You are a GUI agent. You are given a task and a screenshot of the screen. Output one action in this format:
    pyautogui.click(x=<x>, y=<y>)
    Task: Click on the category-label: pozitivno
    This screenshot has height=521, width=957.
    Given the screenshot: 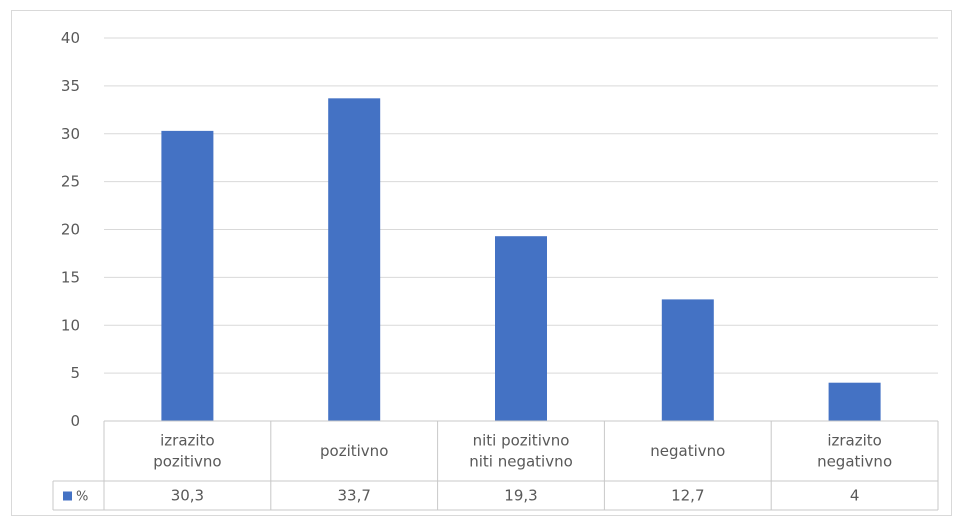 What is the action you would take?
    pyautogui.click(x=354, y=451)
    